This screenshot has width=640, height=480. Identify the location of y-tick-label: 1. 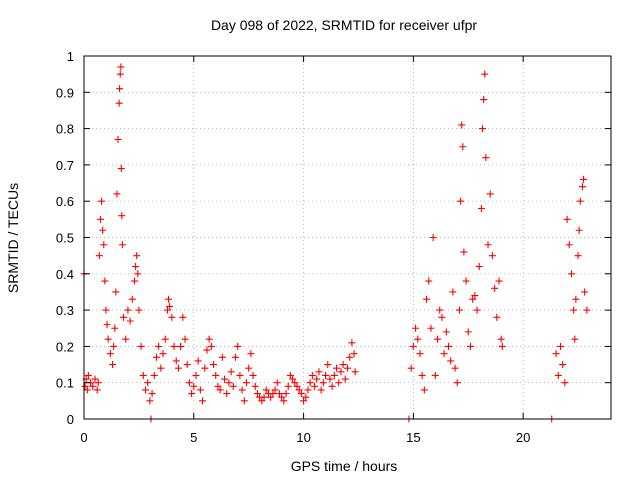
(70, 56).